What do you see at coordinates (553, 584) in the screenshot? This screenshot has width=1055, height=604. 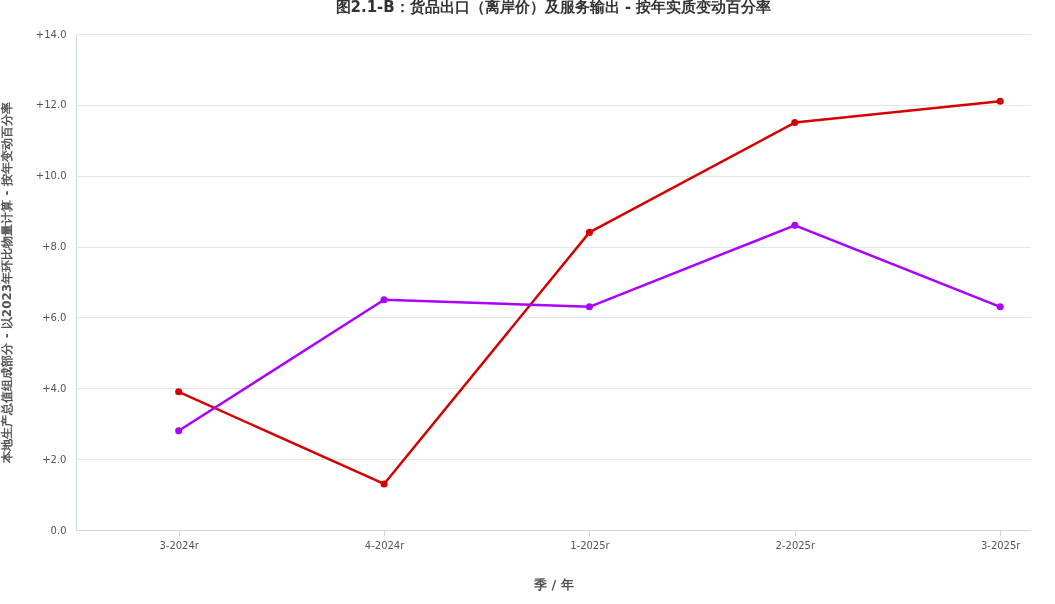 I see `x-axis-title: 季 / 年` at bounding box center [553, 584].